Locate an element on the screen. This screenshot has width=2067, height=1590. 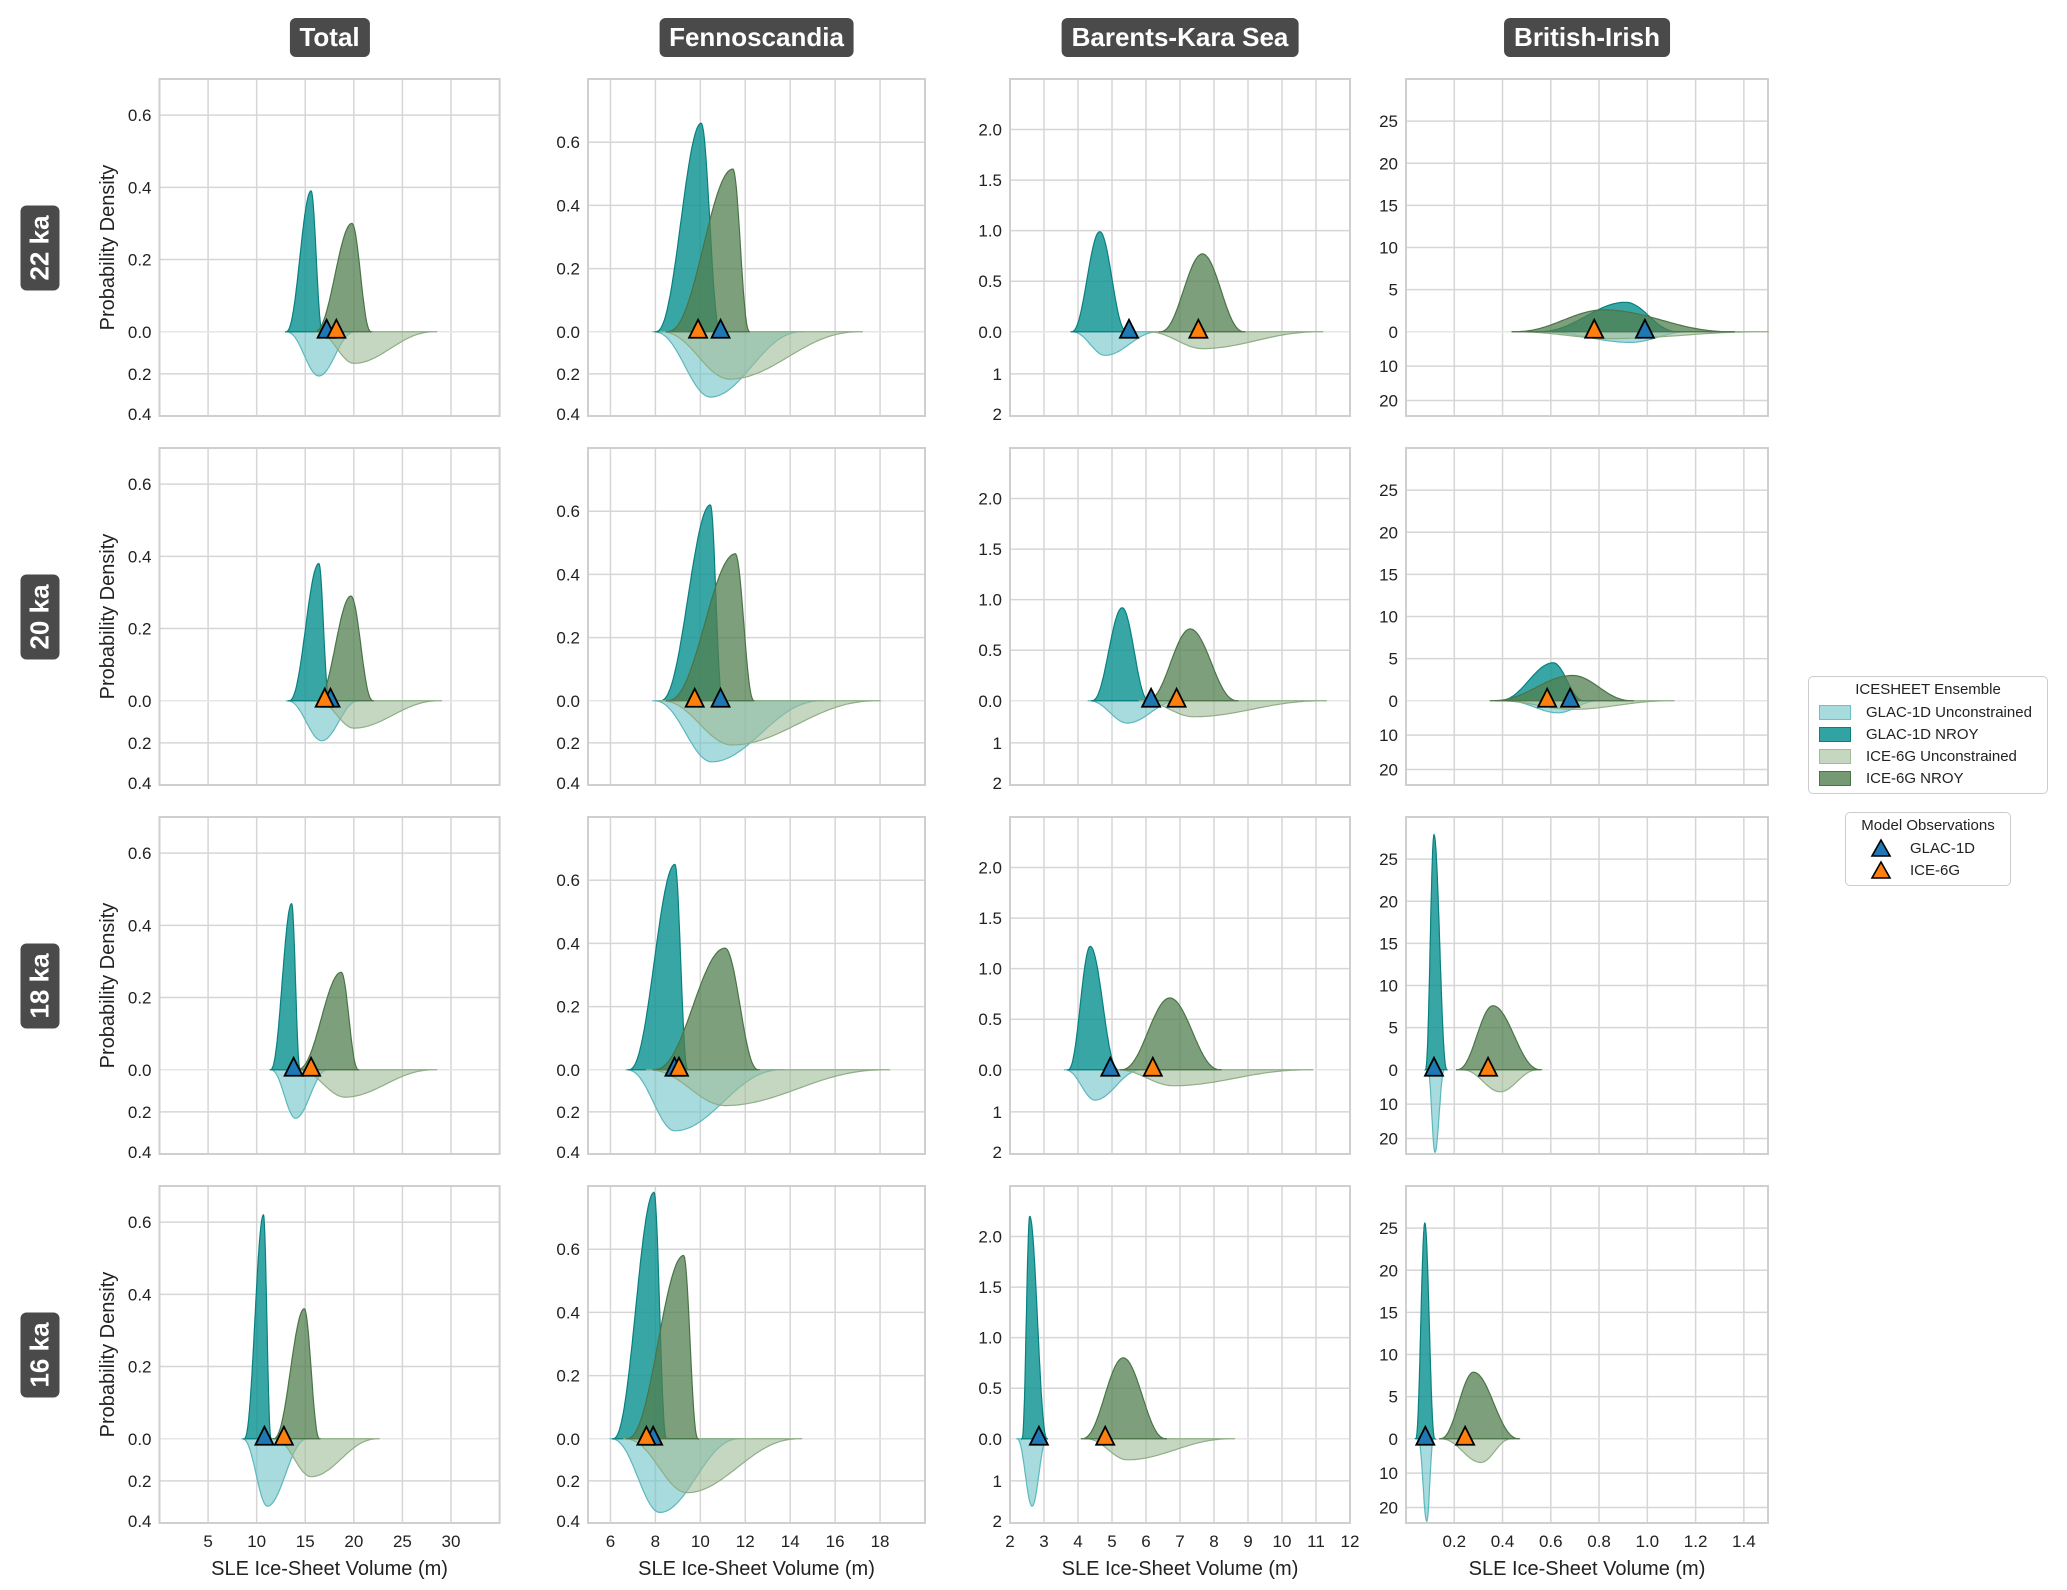
y-tick-label: 2 is located at coordinates (997, 1152).